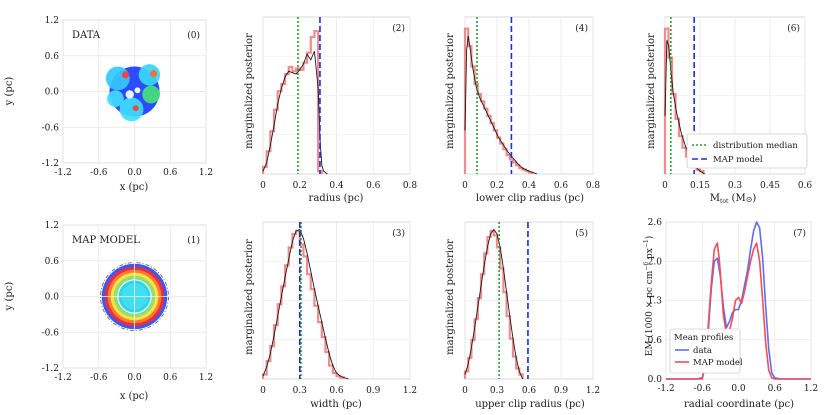 Image resolution: width=830 pixels, height=415 pixels. Describe the element at coordinates (749, 199) in the screenshot. I see `panel-6-xlabel-sun: ⊙` at that location.